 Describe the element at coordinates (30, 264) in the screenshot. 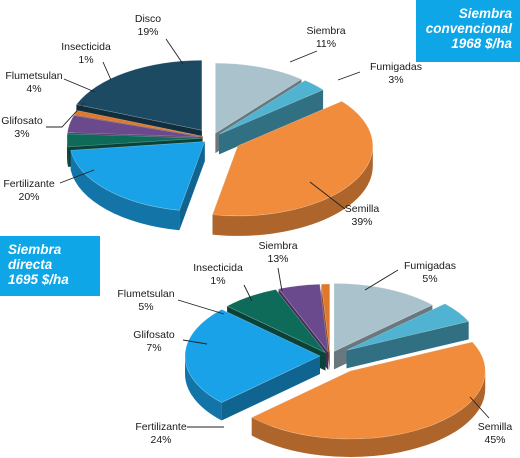

I see `chart2-title-line2: directa` at that location.